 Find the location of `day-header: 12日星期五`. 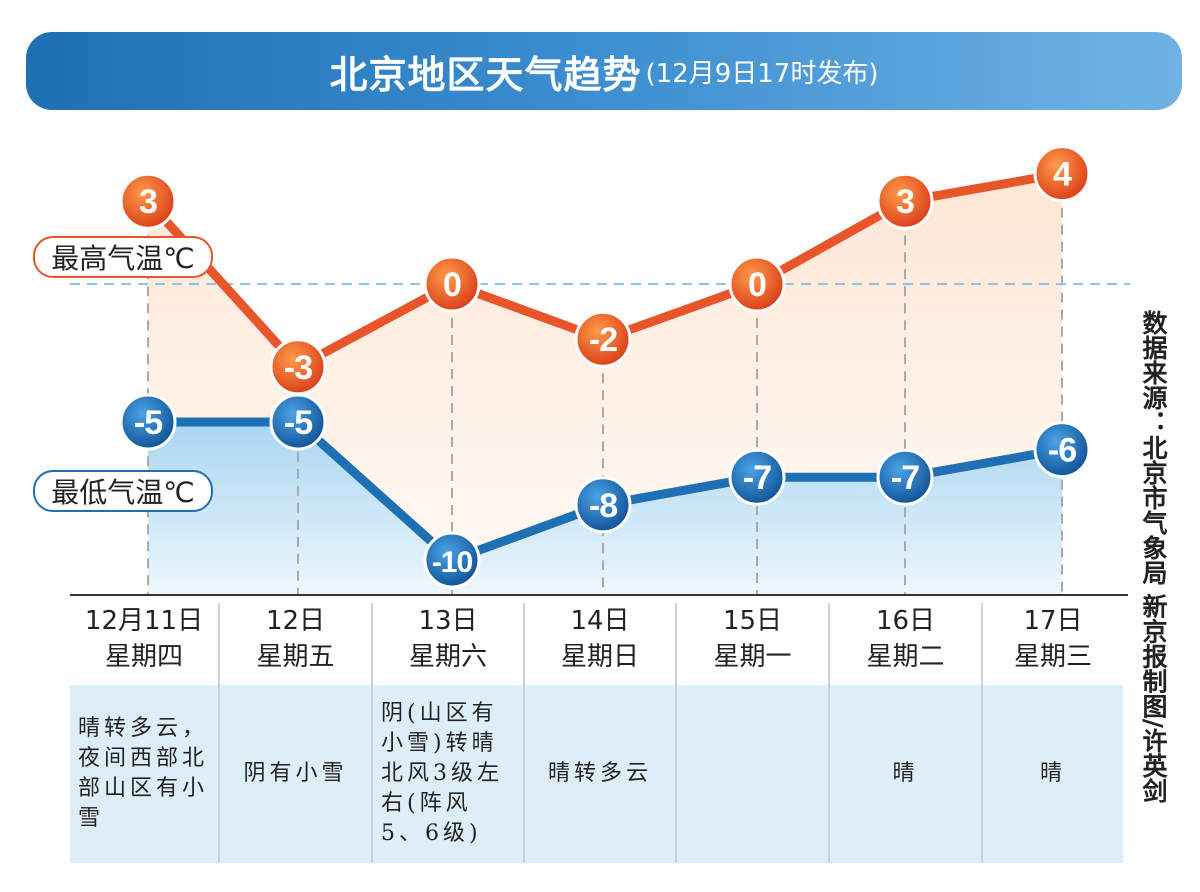

day-header: 12日星期五 is located at coordinates (295, 643).